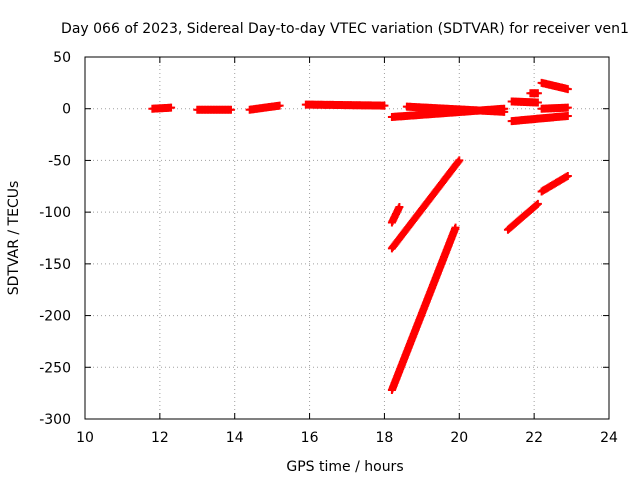 The width and height of the screenshot is (640, 480). I want to click on x-axis-label: GPS time / hours, so click(344, 467).